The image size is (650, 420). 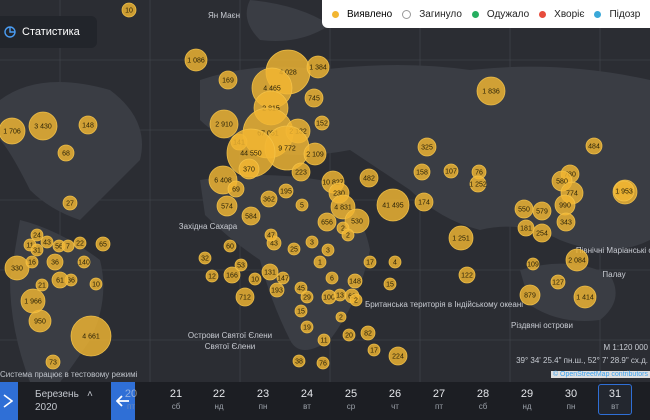 I want to click on day-item: 20 пт, so click(x=131, y=399).